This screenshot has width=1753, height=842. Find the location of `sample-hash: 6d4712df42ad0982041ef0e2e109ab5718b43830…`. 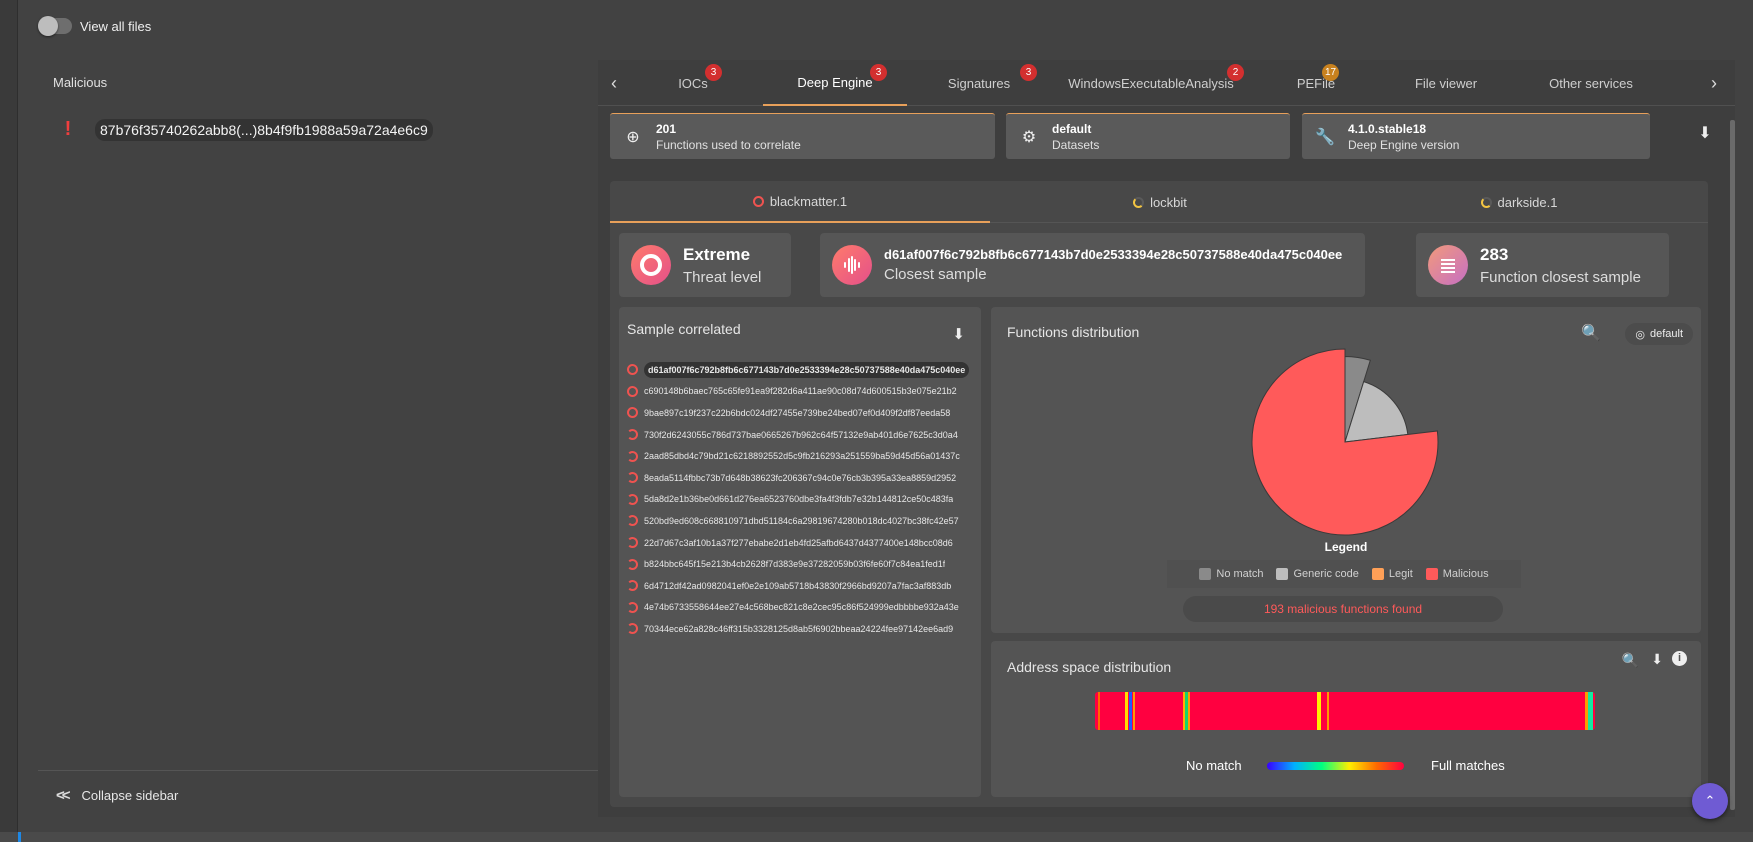

sample-hash: 6d4712df42ad0982041ef0e2e109ab5718b43830… is located at coordinates (798, 585).